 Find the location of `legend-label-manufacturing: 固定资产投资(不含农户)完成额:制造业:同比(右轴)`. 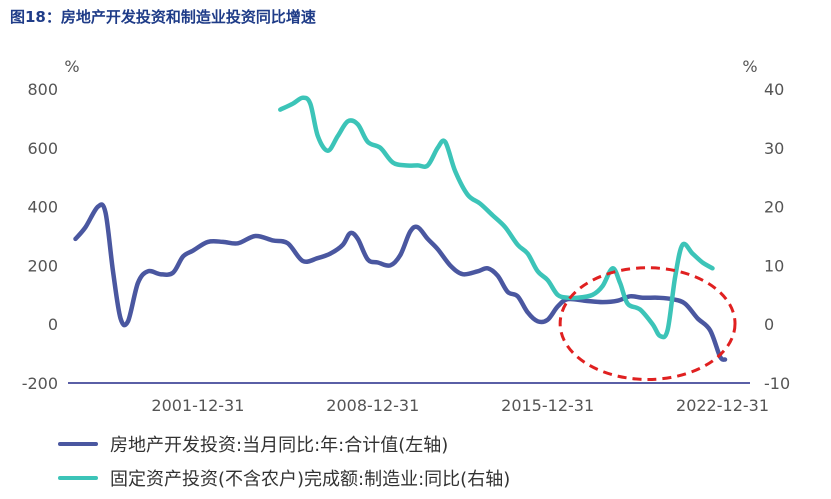

legend-label-manufacturing: 固定资产投资(不含农户)完成额:制造业:同比(右轴) is located at coordinates (310, 479).